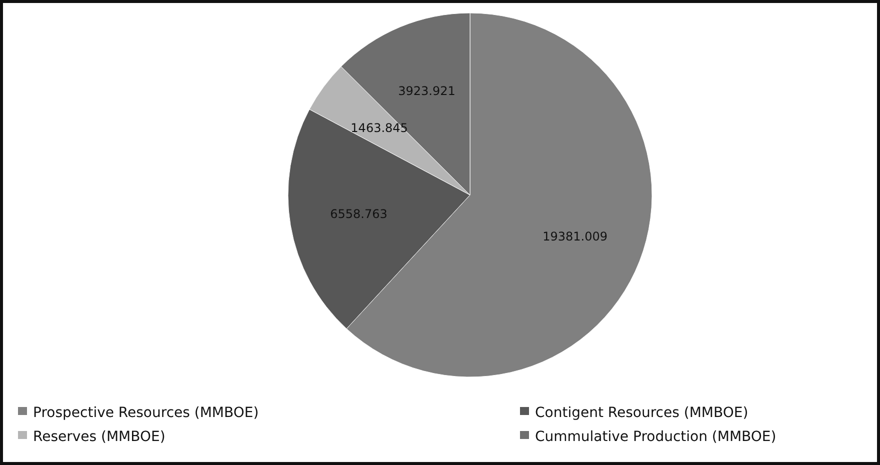  I want to click on data-label: 3923.921, so click(427, 91).